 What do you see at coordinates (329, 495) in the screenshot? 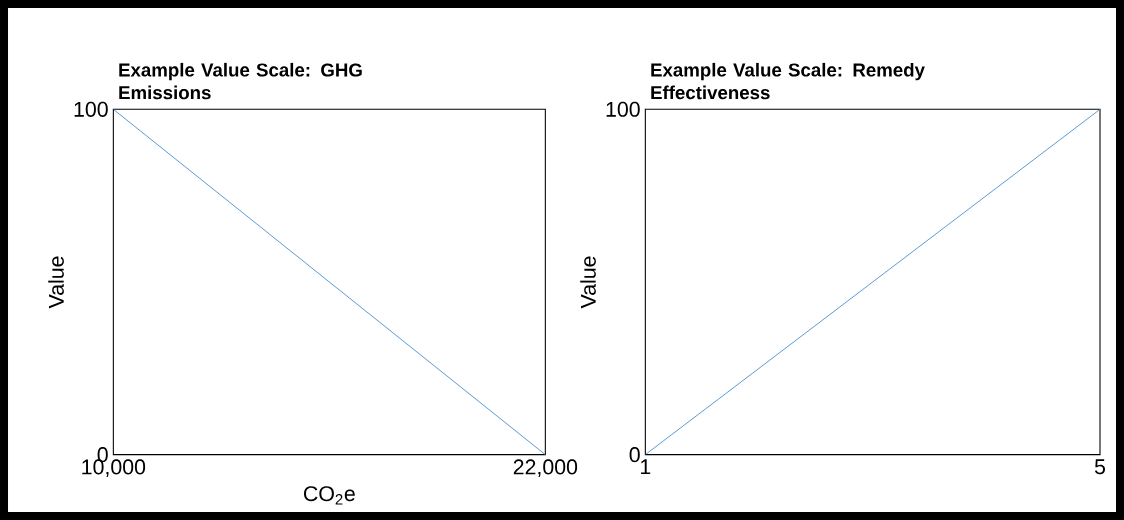
I see `x-axis-title: CO$_{2}$e` at bounding box center [329, 495].